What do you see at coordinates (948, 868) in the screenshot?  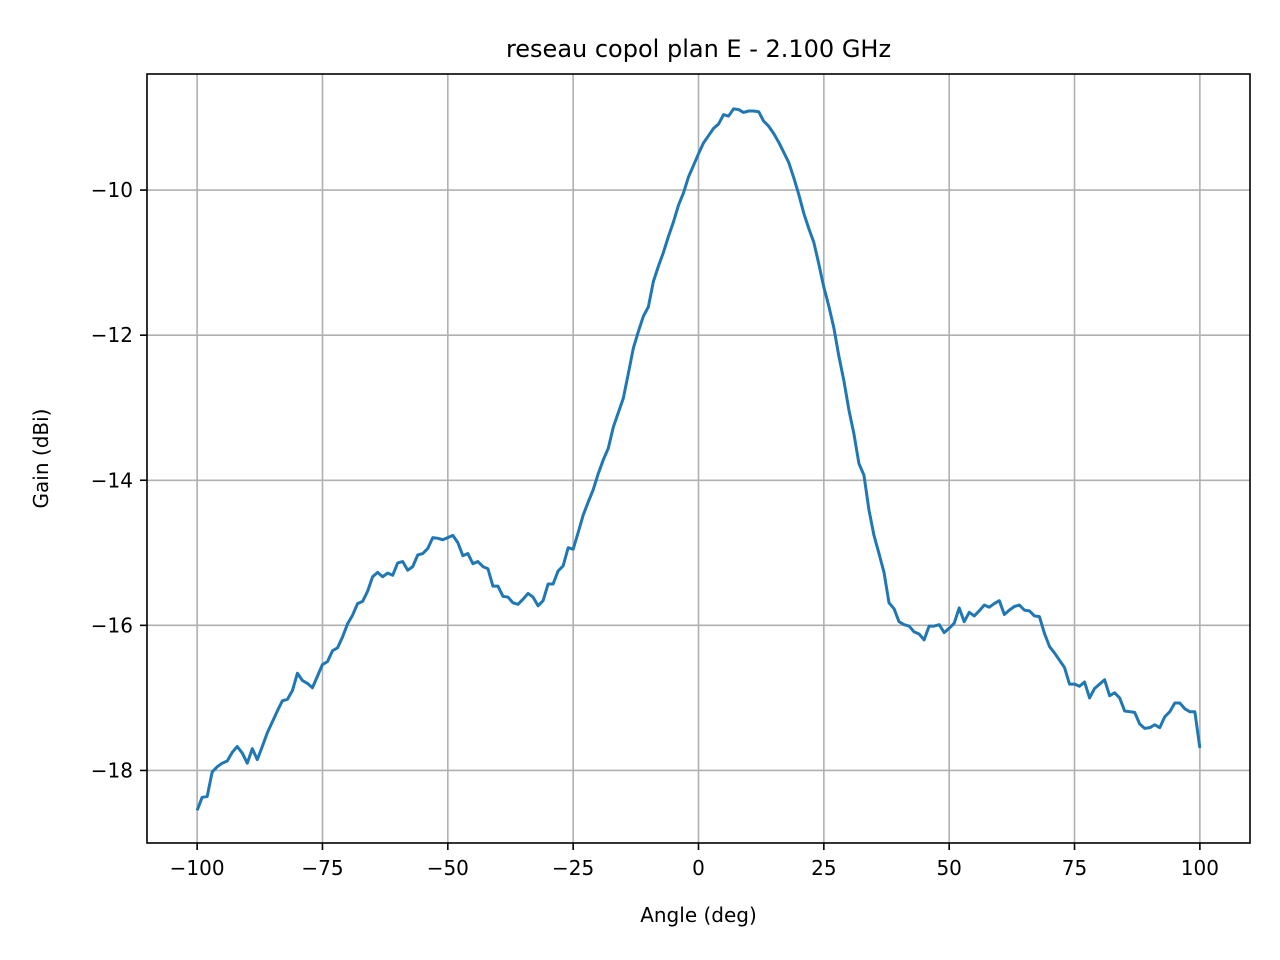 I see `x-tick-label: 50` at bounding box center [948, 868].